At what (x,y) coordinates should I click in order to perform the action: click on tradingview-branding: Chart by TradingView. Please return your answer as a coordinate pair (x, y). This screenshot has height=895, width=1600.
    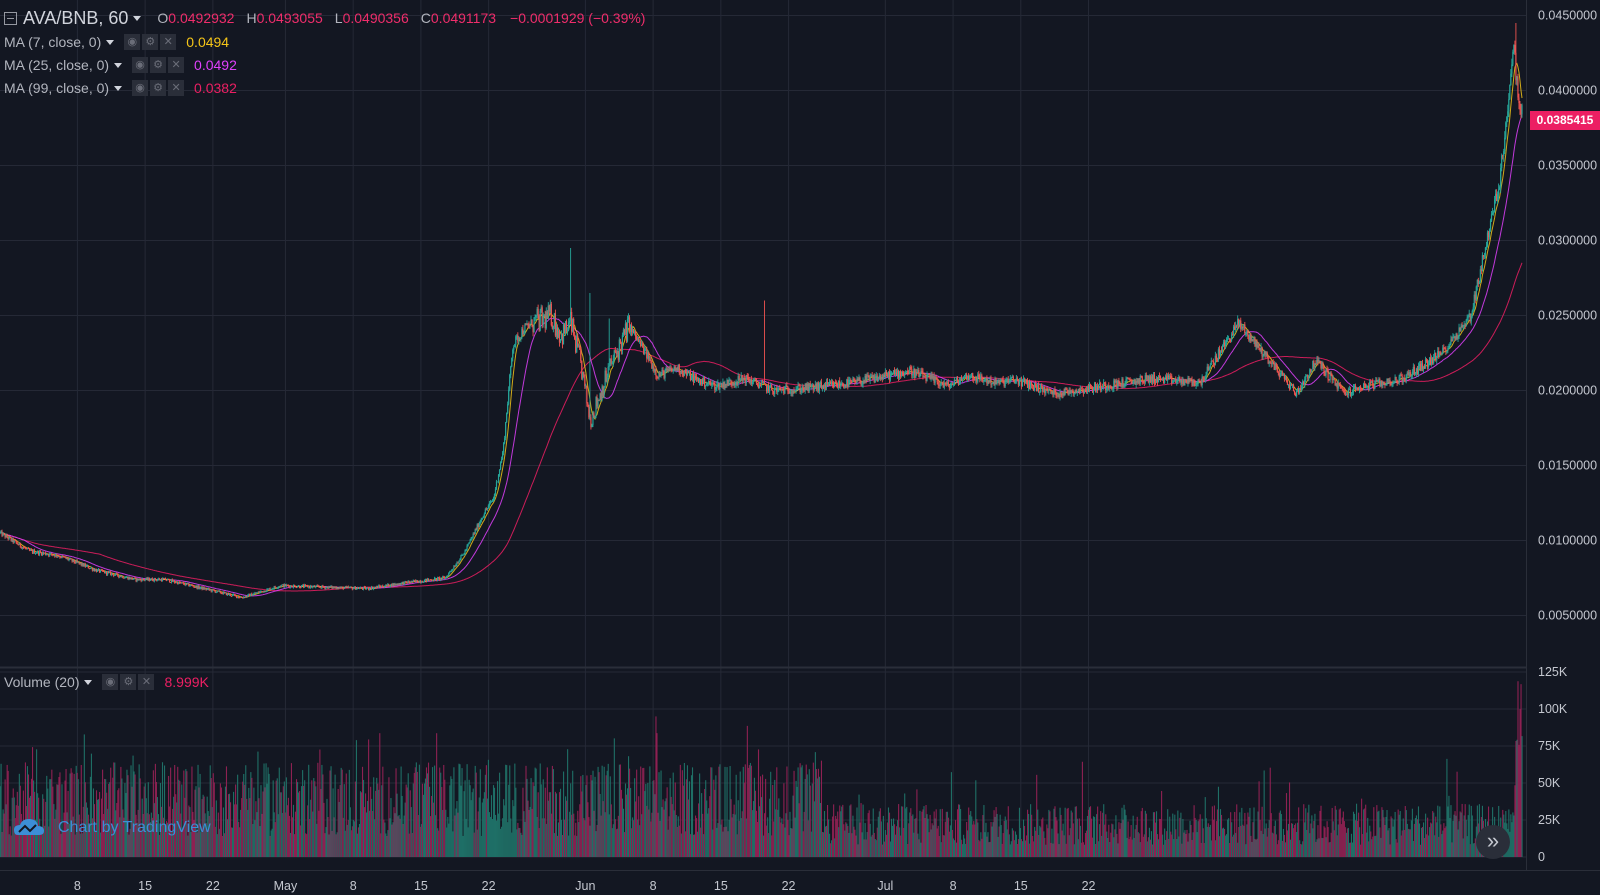
    Looking at the image, I should click on (112, 828).